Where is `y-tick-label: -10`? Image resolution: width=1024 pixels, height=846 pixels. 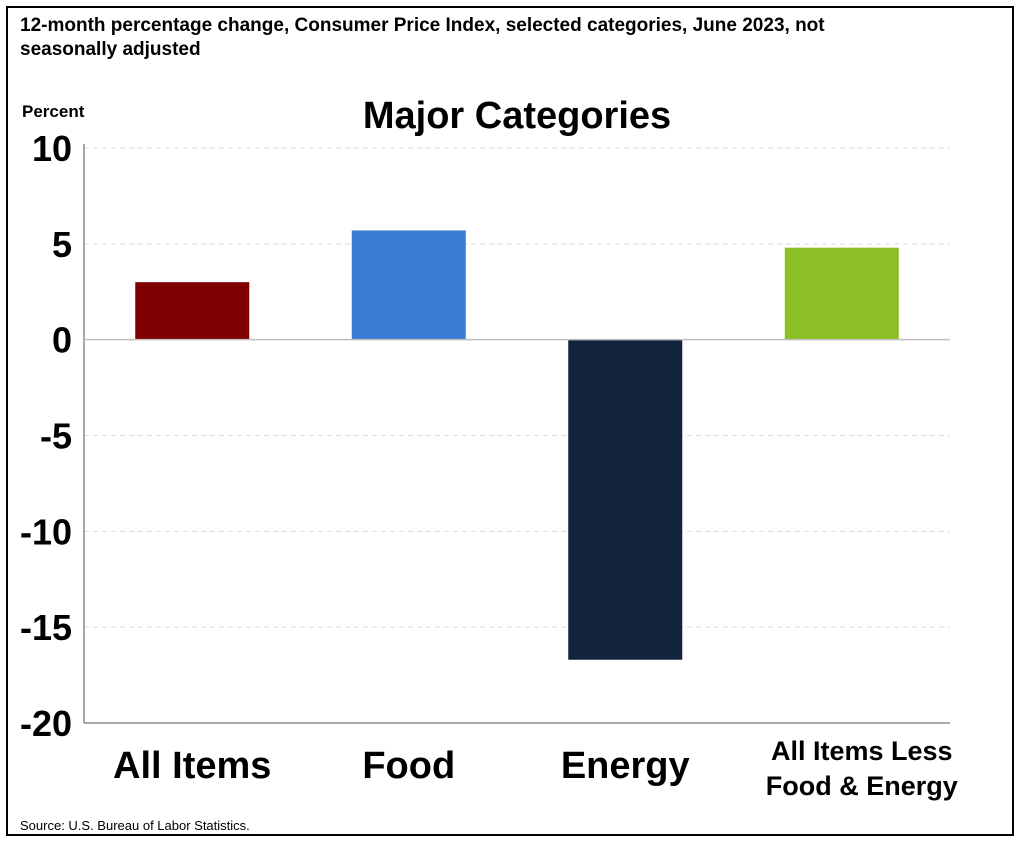 y-tick-label: -10 is located at coordinates (46, 531).